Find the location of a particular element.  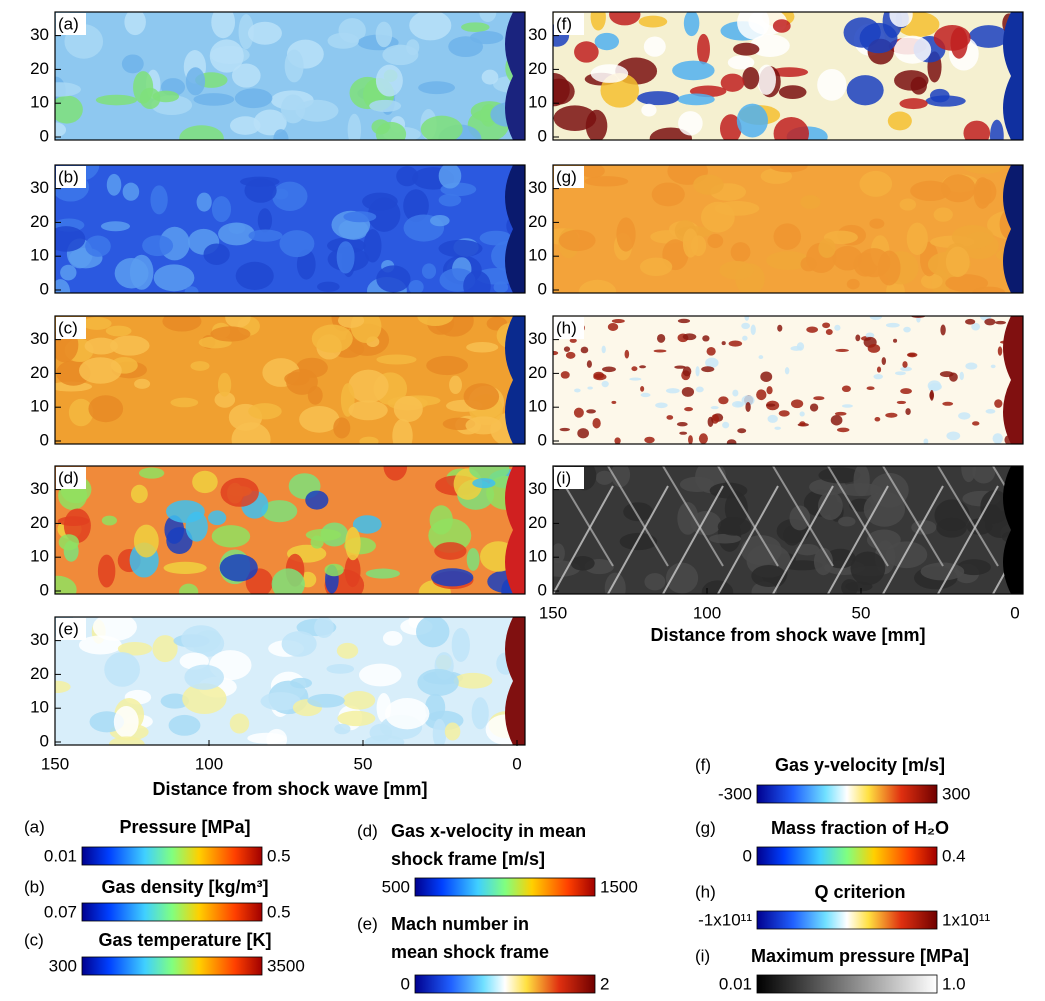

y-tick-label: 30 is located at coordinates (537, 488).